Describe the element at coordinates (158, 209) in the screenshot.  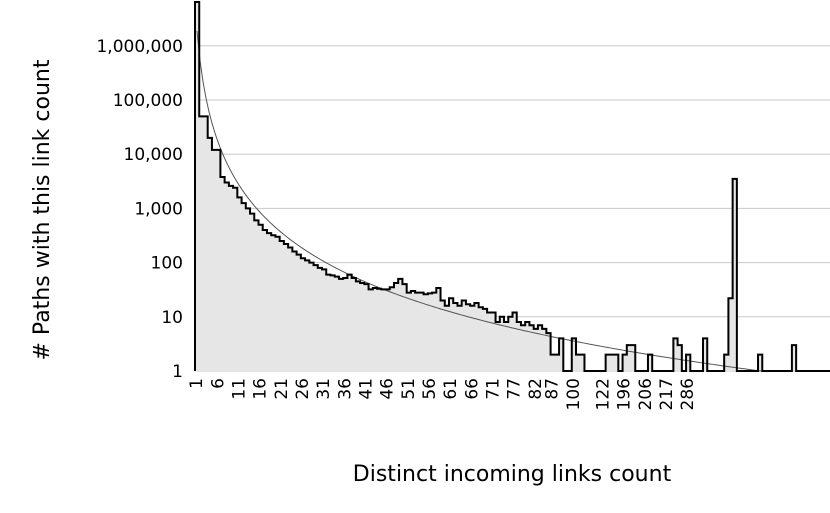
I see `y-tick-label: 1,000` at that location.